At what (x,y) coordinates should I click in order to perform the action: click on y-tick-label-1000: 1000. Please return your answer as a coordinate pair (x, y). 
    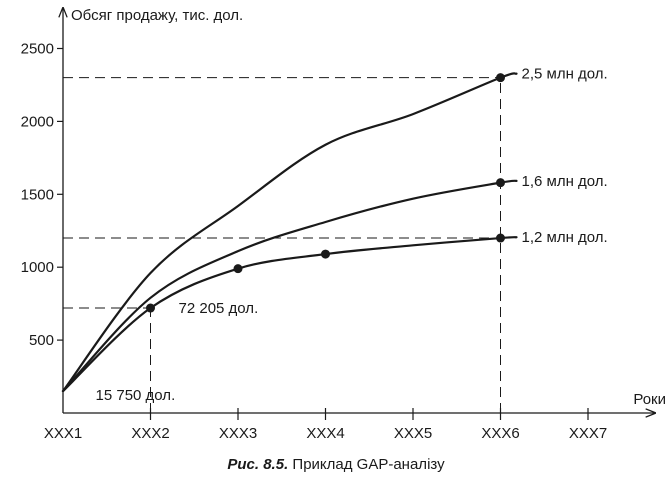
    Looking at the image, I should click on (37, 267).